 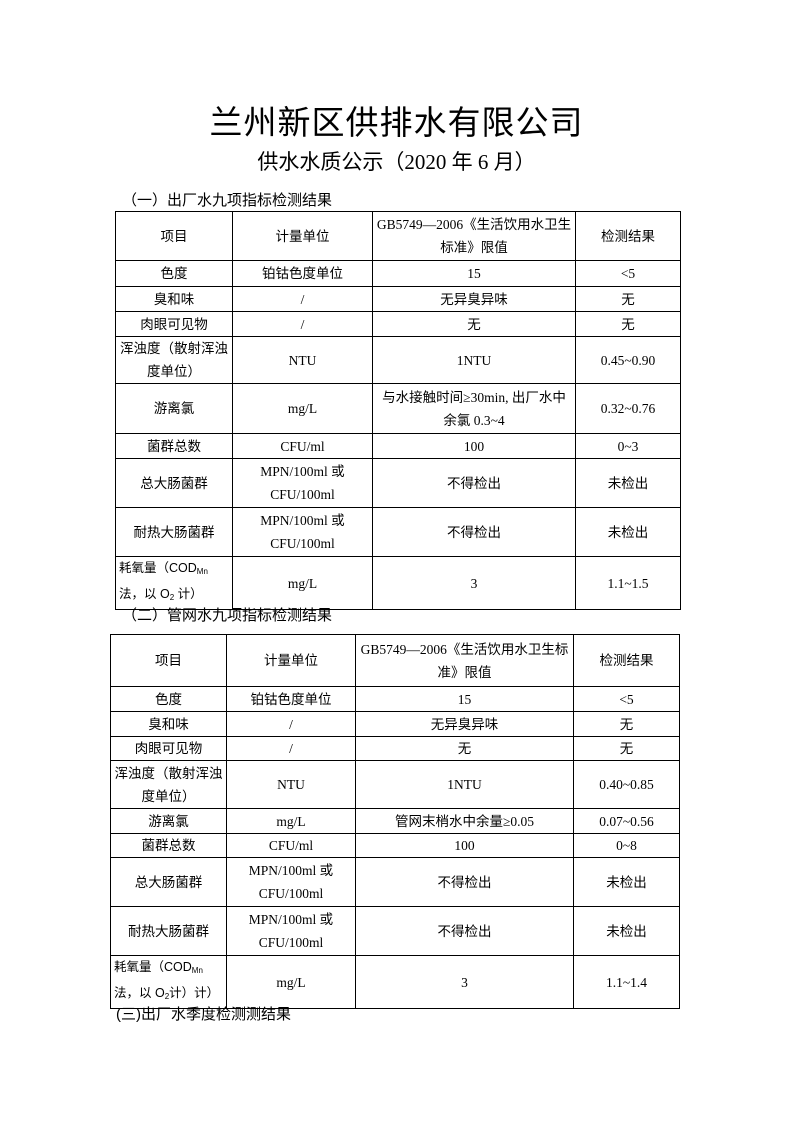 I want to click on item-cell: 菌群总数, so click(x=168, y=845).